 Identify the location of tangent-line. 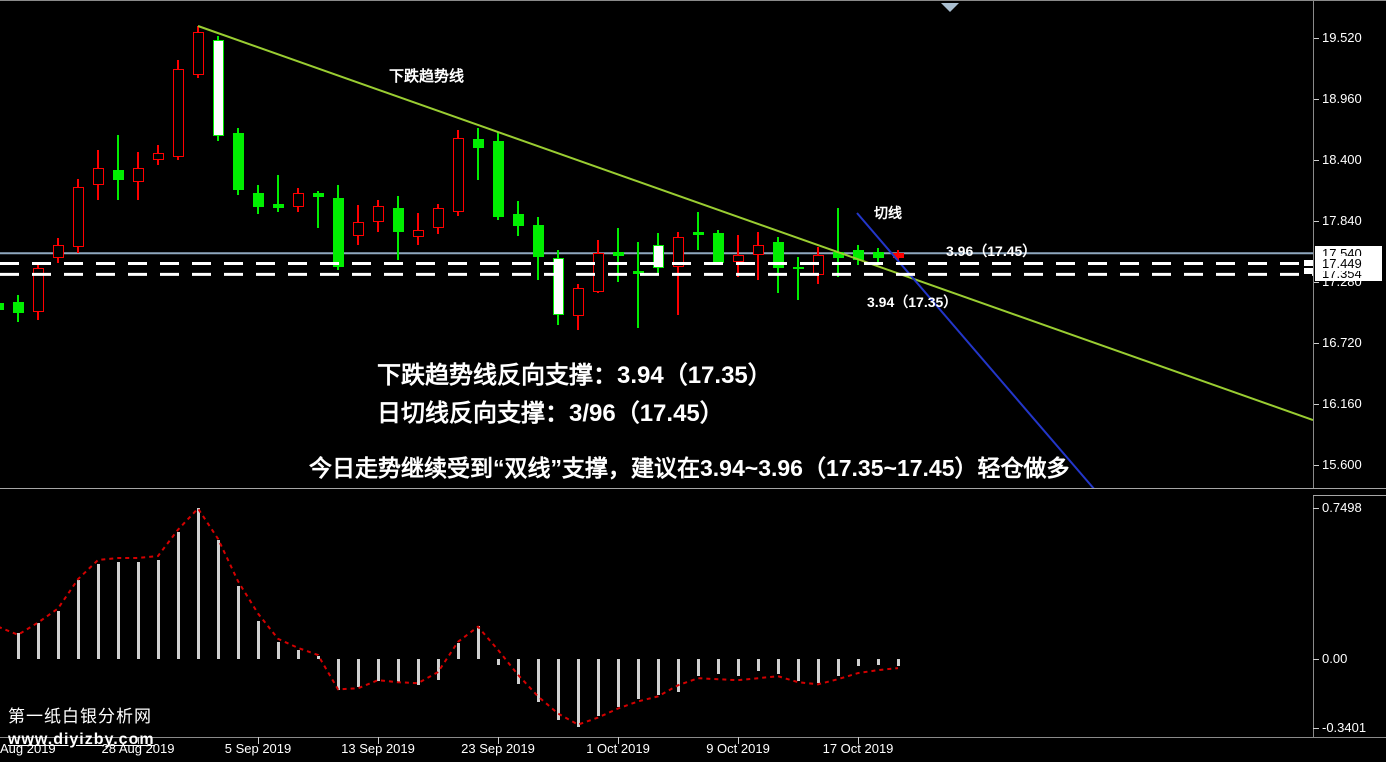
(976, 351).